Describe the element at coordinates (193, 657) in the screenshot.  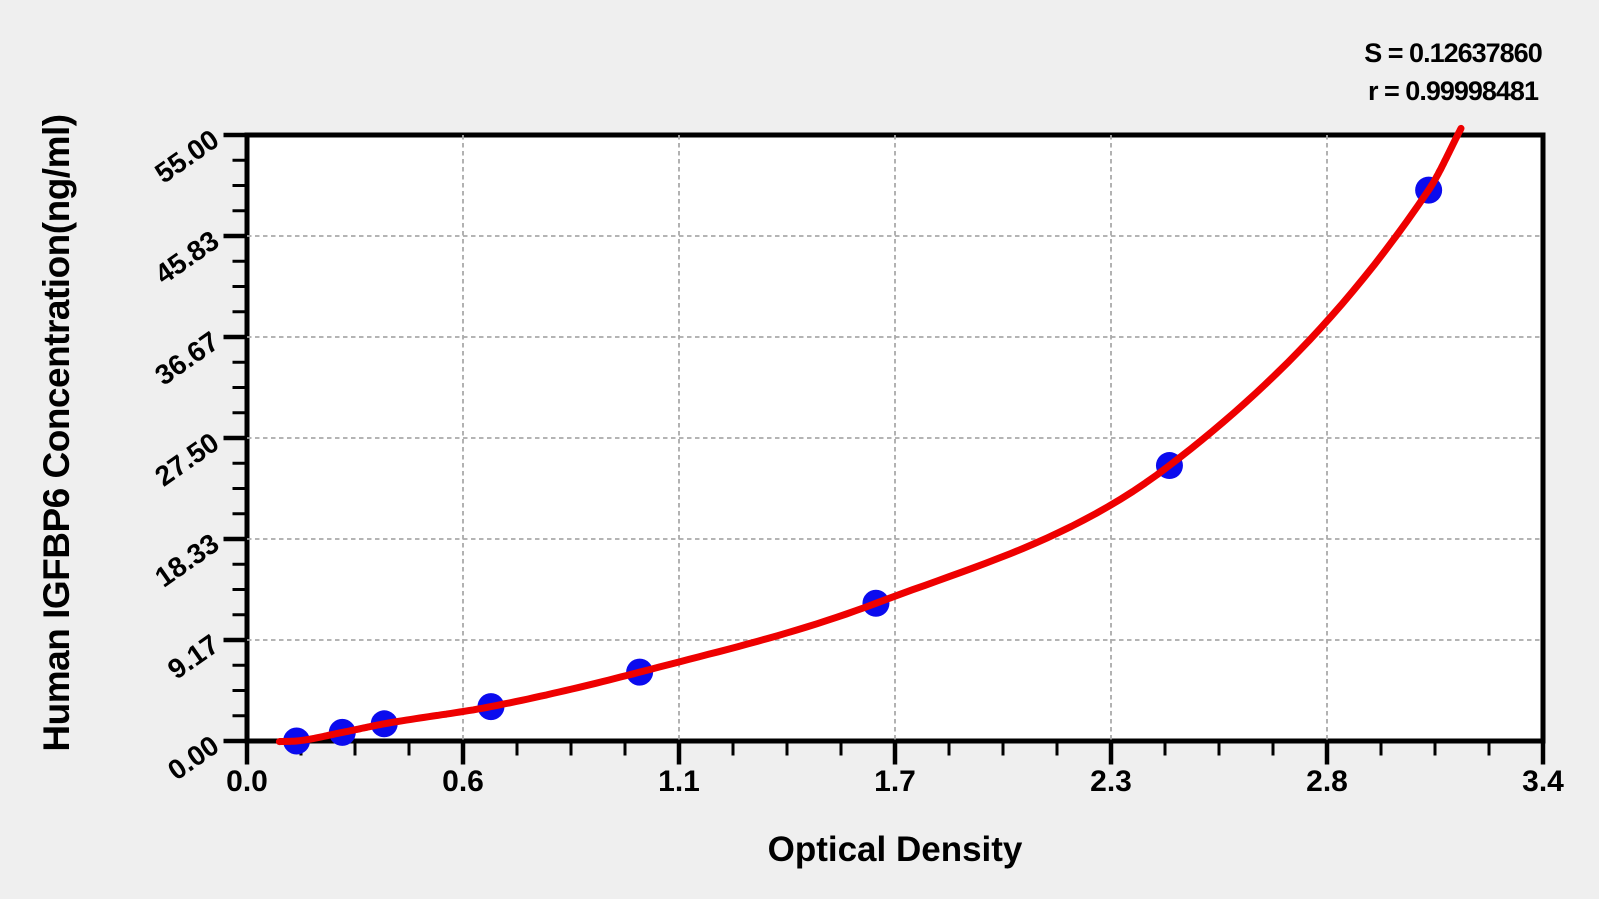
I see `y-tick-label: 9.17` at that location.